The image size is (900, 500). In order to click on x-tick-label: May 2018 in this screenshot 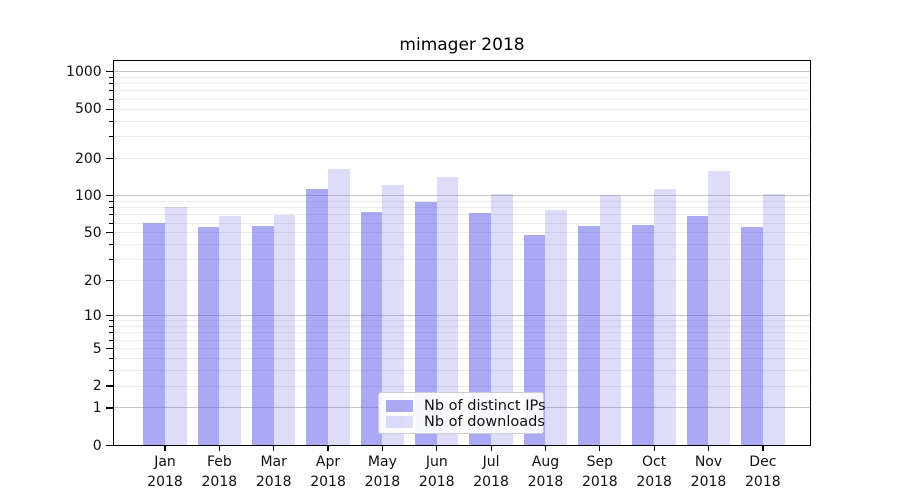, I will do `click(382, 472)`.